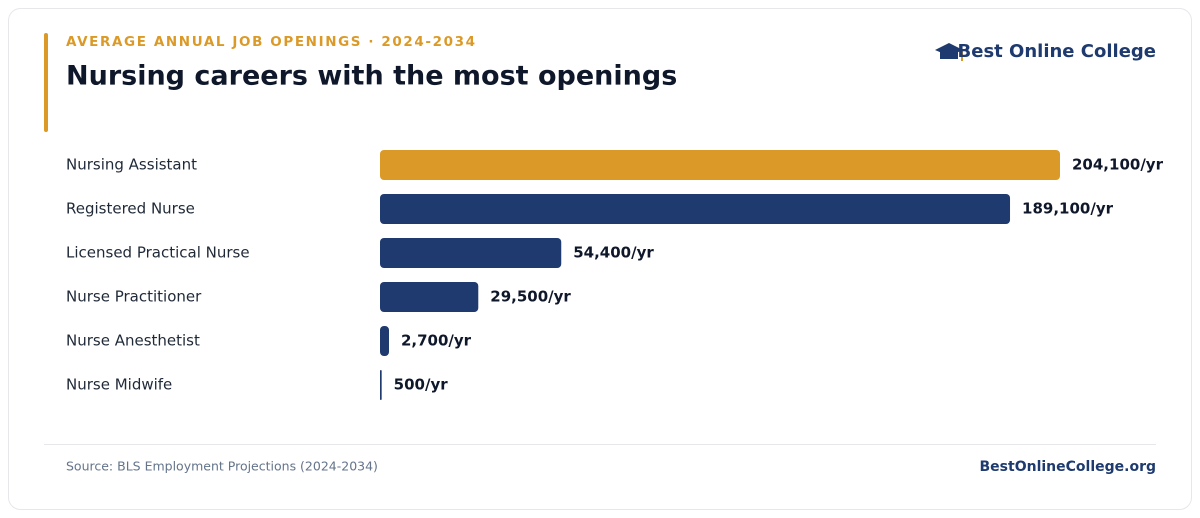 The image size is (1200, 518). What do you see at coordinates (271, 42) in the screenshot?
I see `chart-subtitle: AVERAGE ANNUAL JOB OPENINGS · 2024-2034` at bounding box center [271, 42].